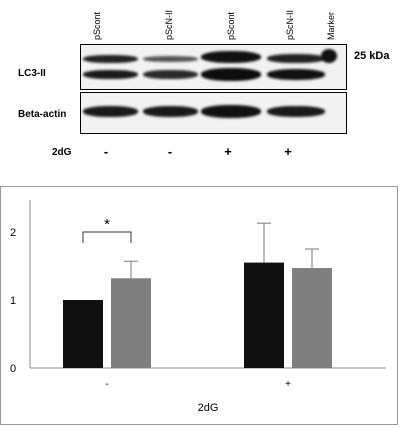 This screenshot has width=400, height=427. I want to click on significance-star: *, so click(107, 224).